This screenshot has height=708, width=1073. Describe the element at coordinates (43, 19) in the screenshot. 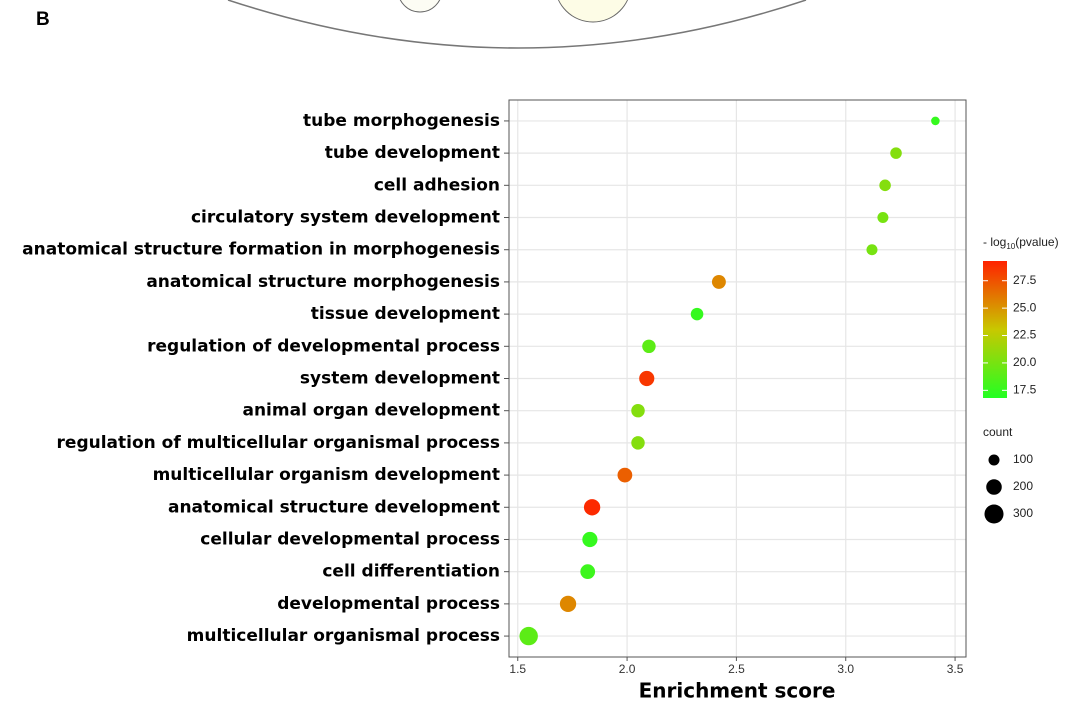

I see `panel-label: B` at that location.